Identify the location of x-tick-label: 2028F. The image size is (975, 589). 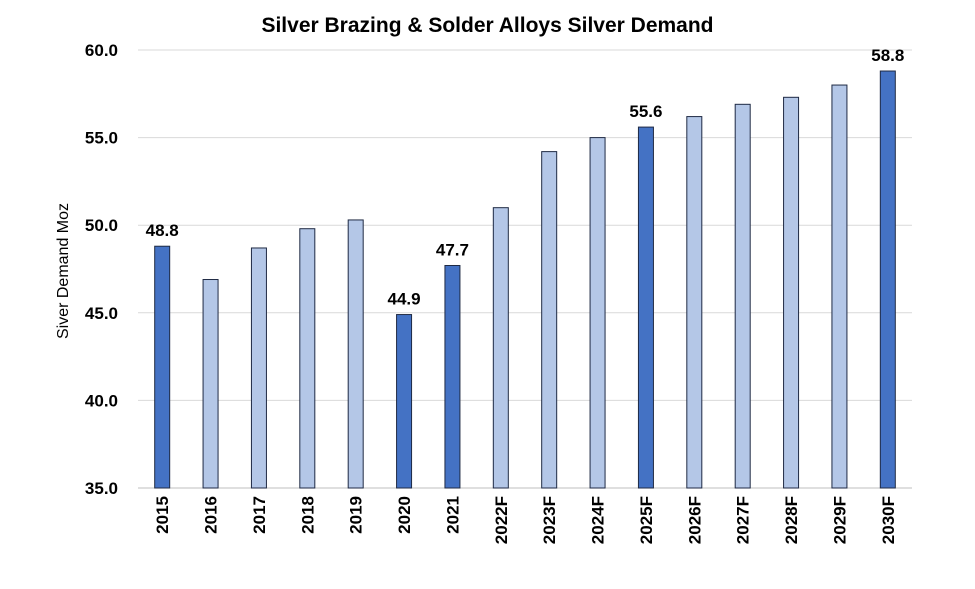
(791, 520).